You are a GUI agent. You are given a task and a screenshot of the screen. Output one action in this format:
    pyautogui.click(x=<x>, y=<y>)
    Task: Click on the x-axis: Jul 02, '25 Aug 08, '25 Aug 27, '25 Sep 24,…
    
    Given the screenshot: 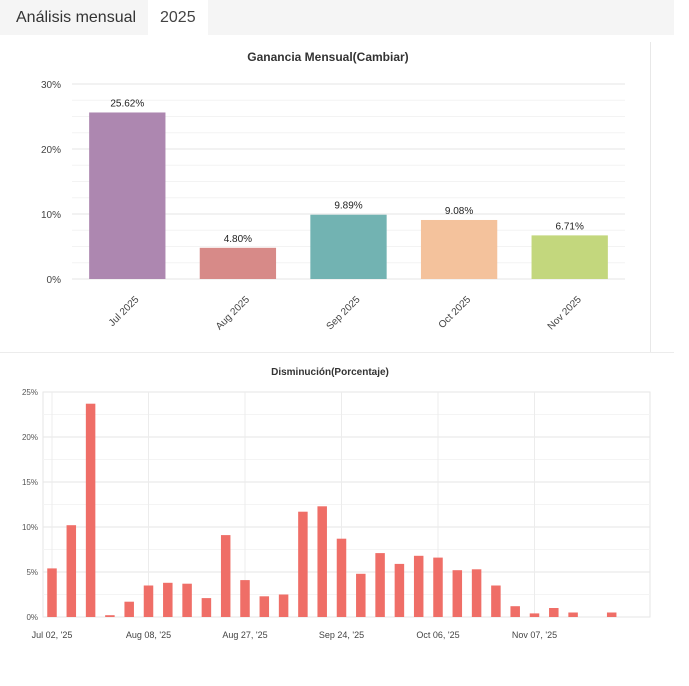 What is the action you would take?
    pyautogui.click(x=295, y=635)
    